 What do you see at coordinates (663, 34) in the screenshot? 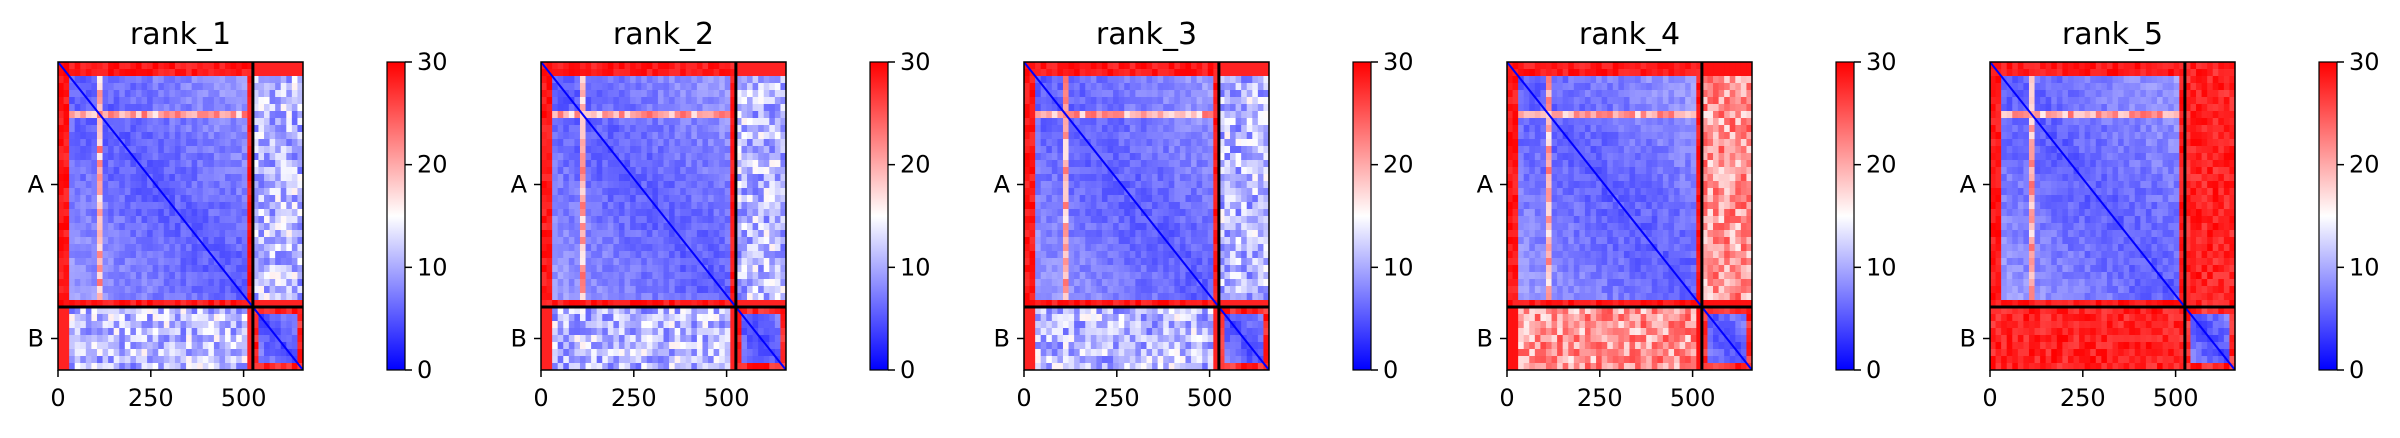
I see `panel-title: rank_2` at bounding box center [663, 34].